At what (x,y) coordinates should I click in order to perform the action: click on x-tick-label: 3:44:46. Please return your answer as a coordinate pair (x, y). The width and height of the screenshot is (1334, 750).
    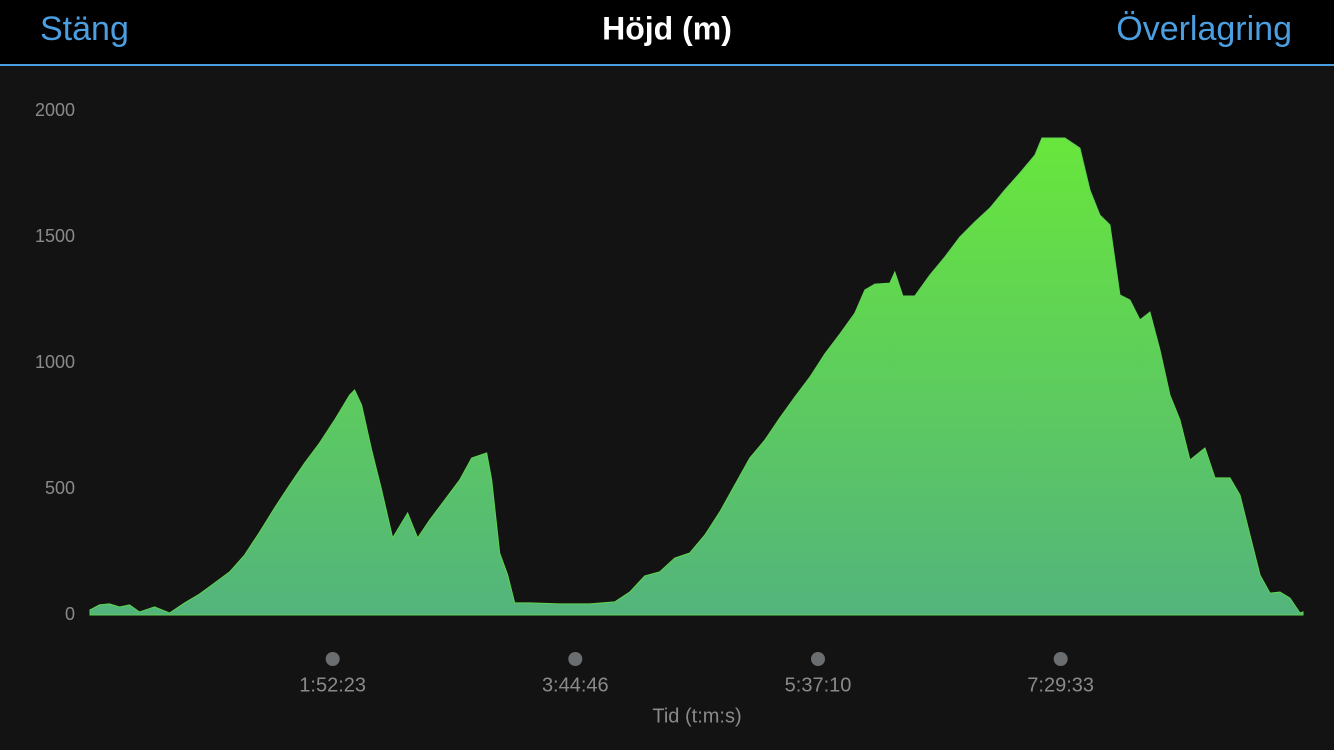
    Looking at the image, I should click on (575, 685).